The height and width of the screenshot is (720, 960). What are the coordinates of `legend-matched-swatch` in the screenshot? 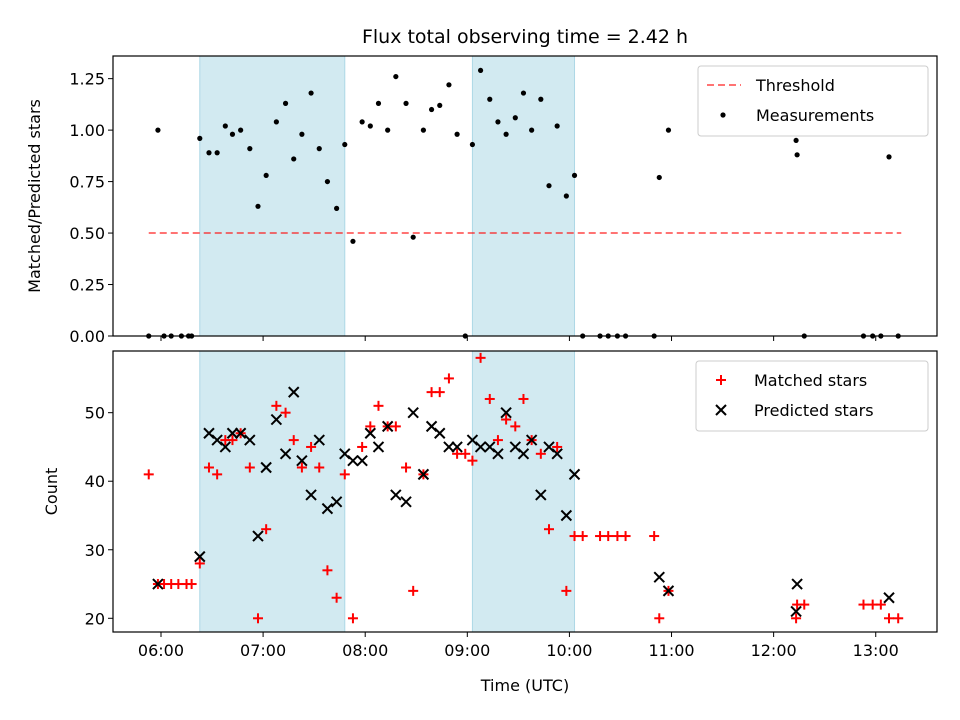 It's located at (721, 380).